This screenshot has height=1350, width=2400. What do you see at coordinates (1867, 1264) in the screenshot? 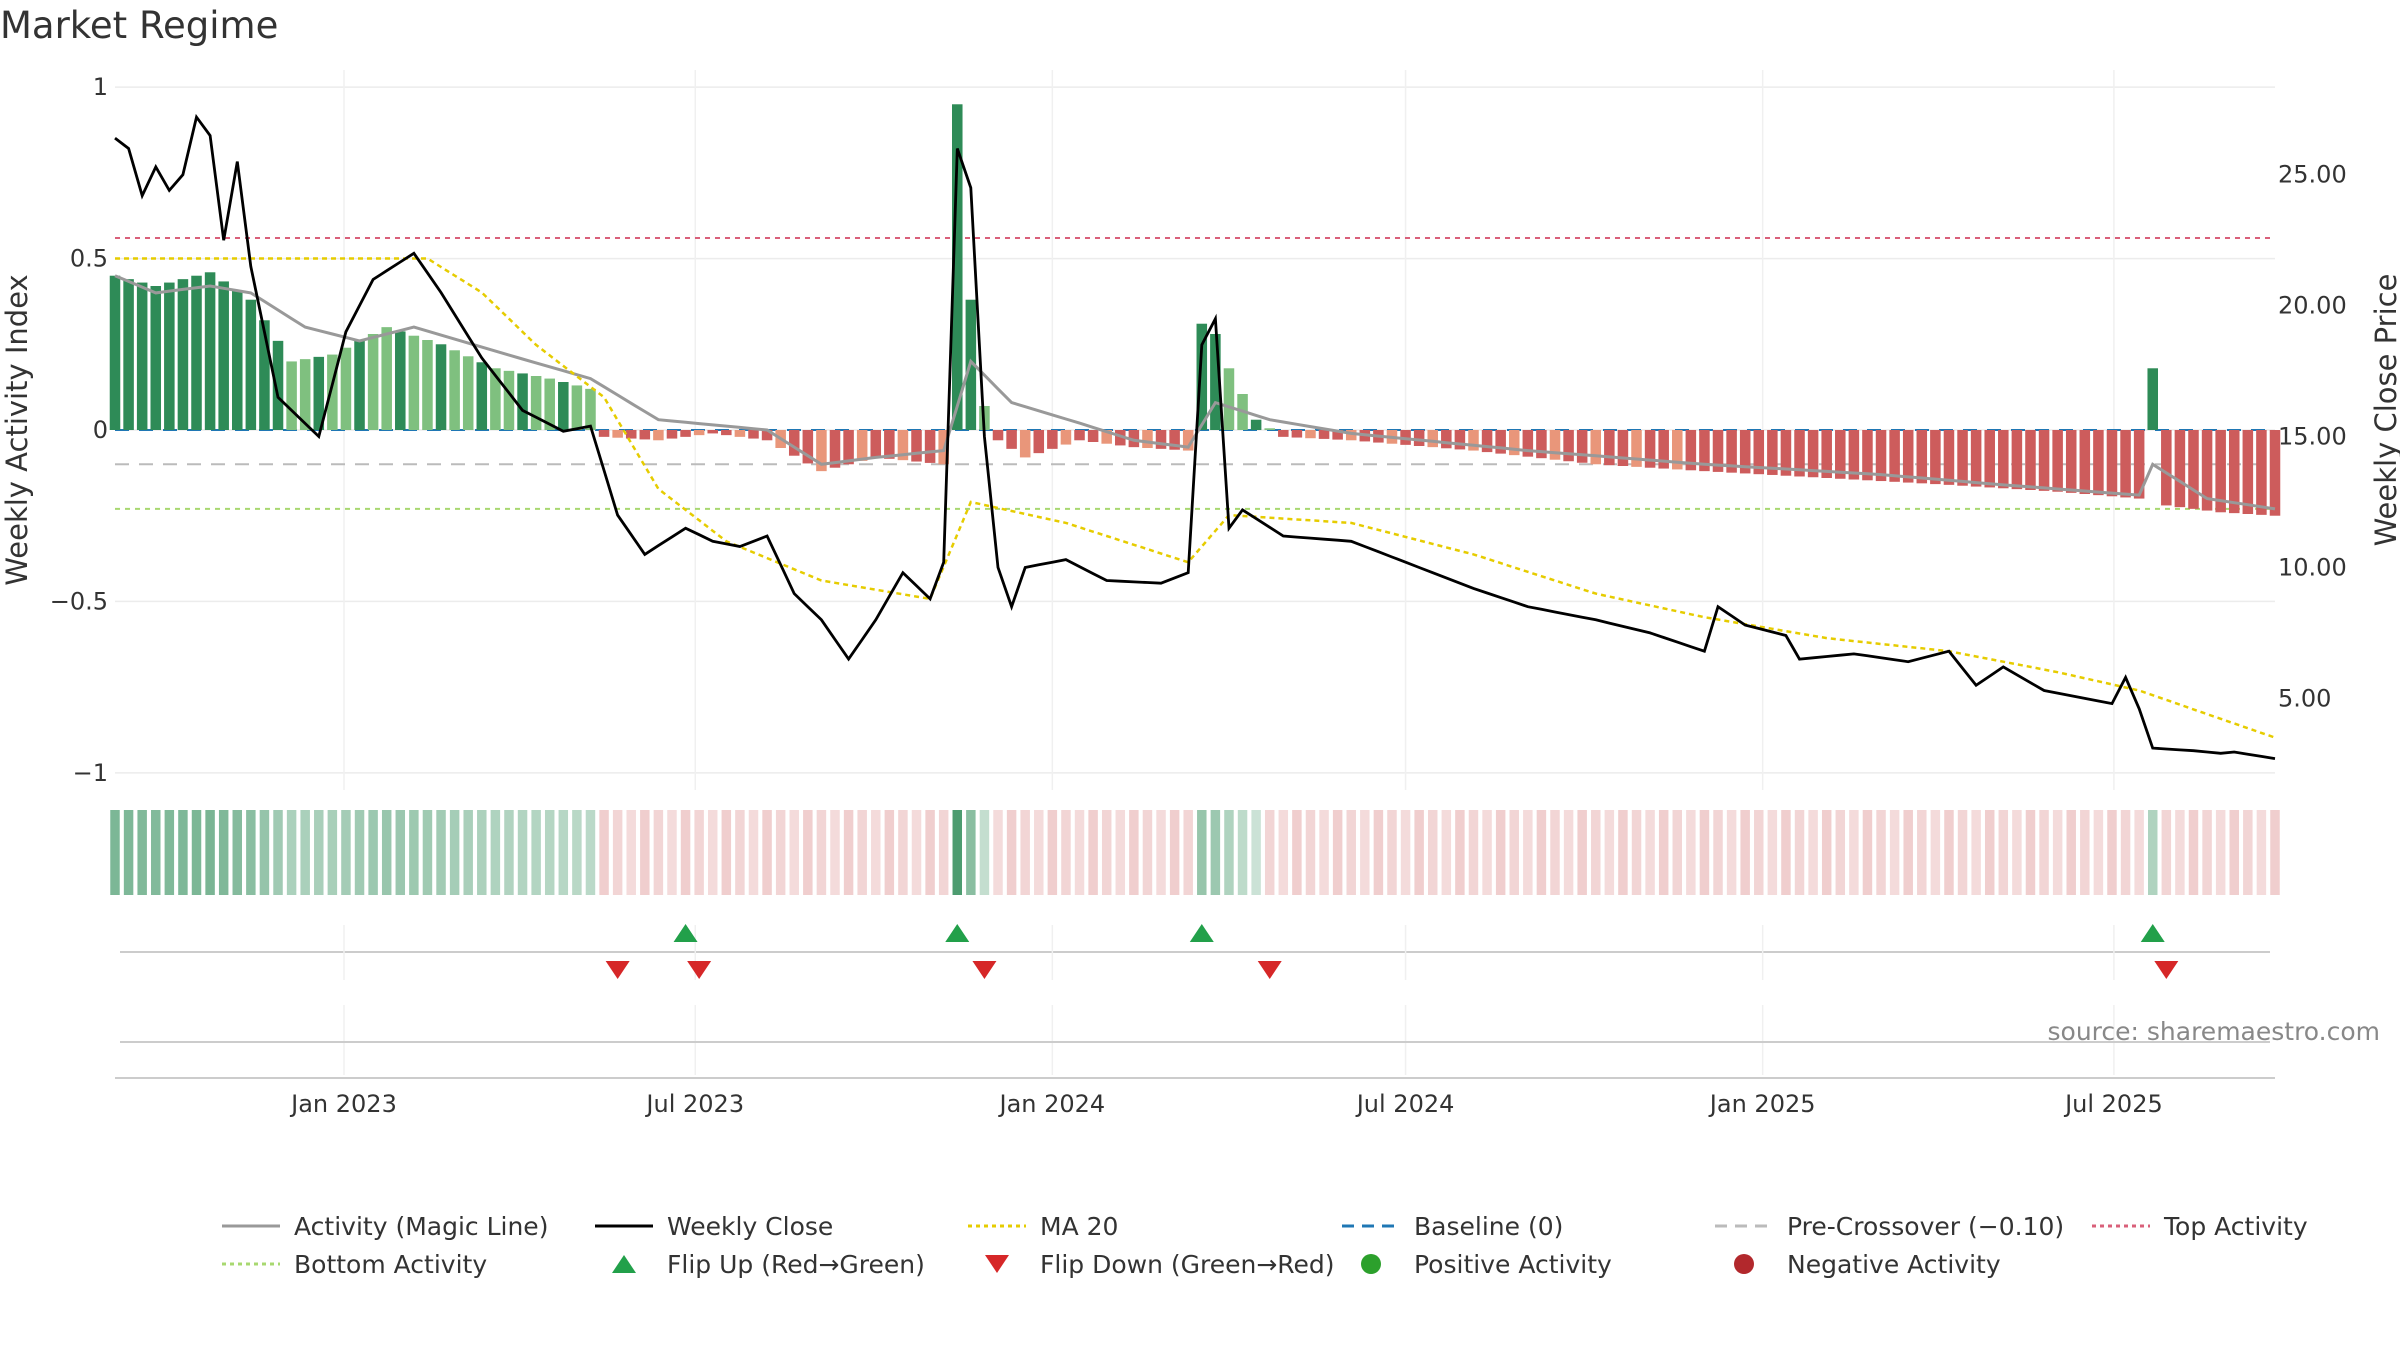
I see `legend-item: Negative Activity` at bounding box center [1867, 1264].